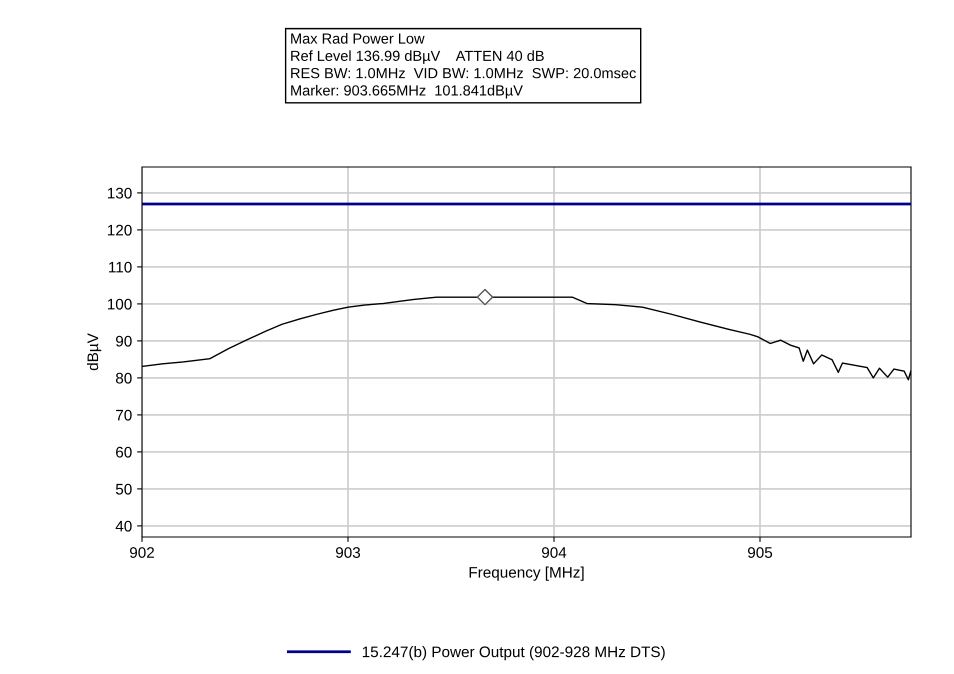 This screenshot has width=954, height=674. I want to click on text: Max Rad Power Low, so click(358, 38).